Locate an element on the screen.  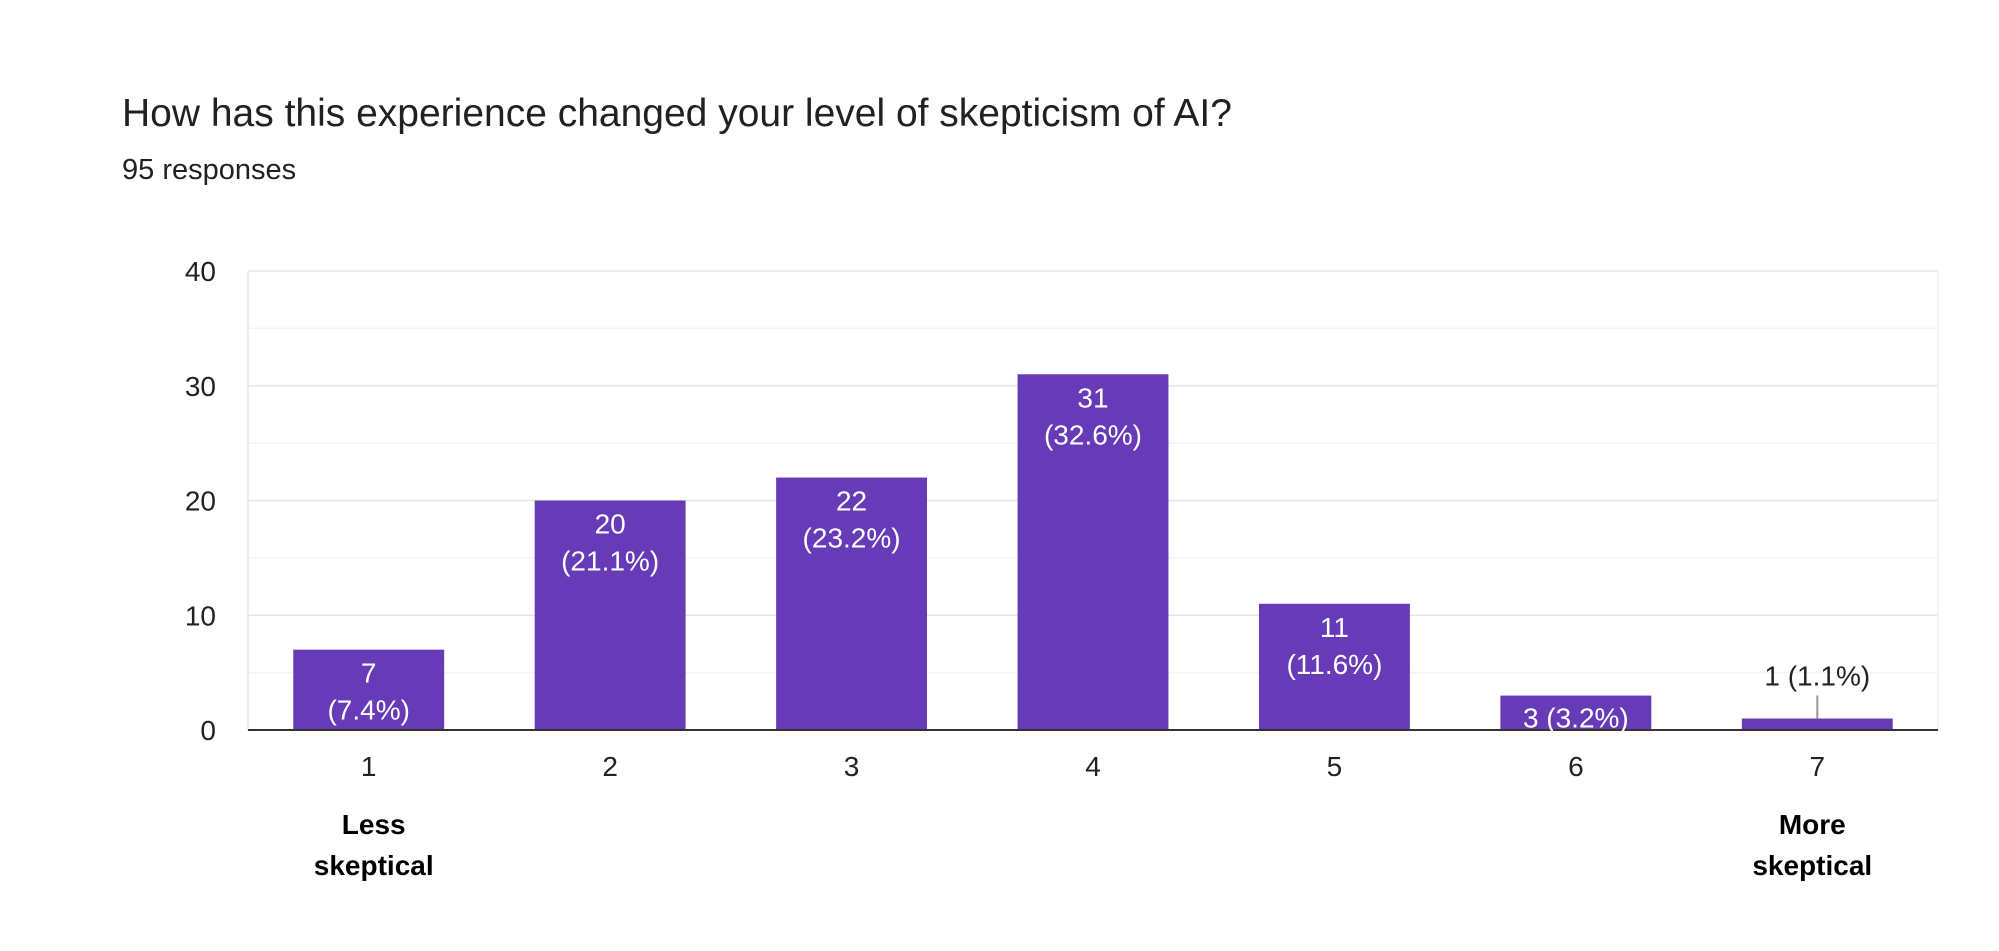
x-axis-ticks: 1 2 3 4 5 6 7 is located at coordinates (1093, 766).